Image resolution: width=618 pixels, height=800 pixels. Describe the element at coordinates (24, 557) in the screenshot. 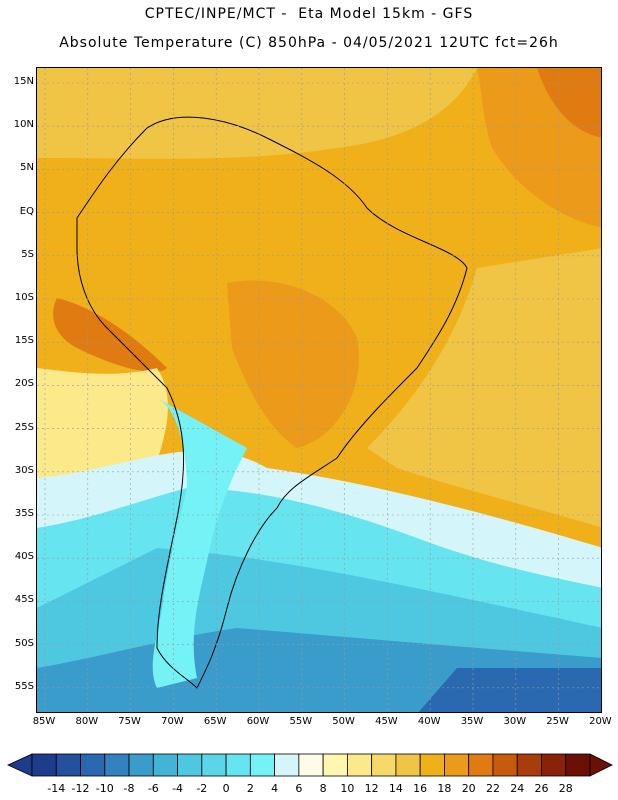

I see `lat-tick-label: 40S` at that location.